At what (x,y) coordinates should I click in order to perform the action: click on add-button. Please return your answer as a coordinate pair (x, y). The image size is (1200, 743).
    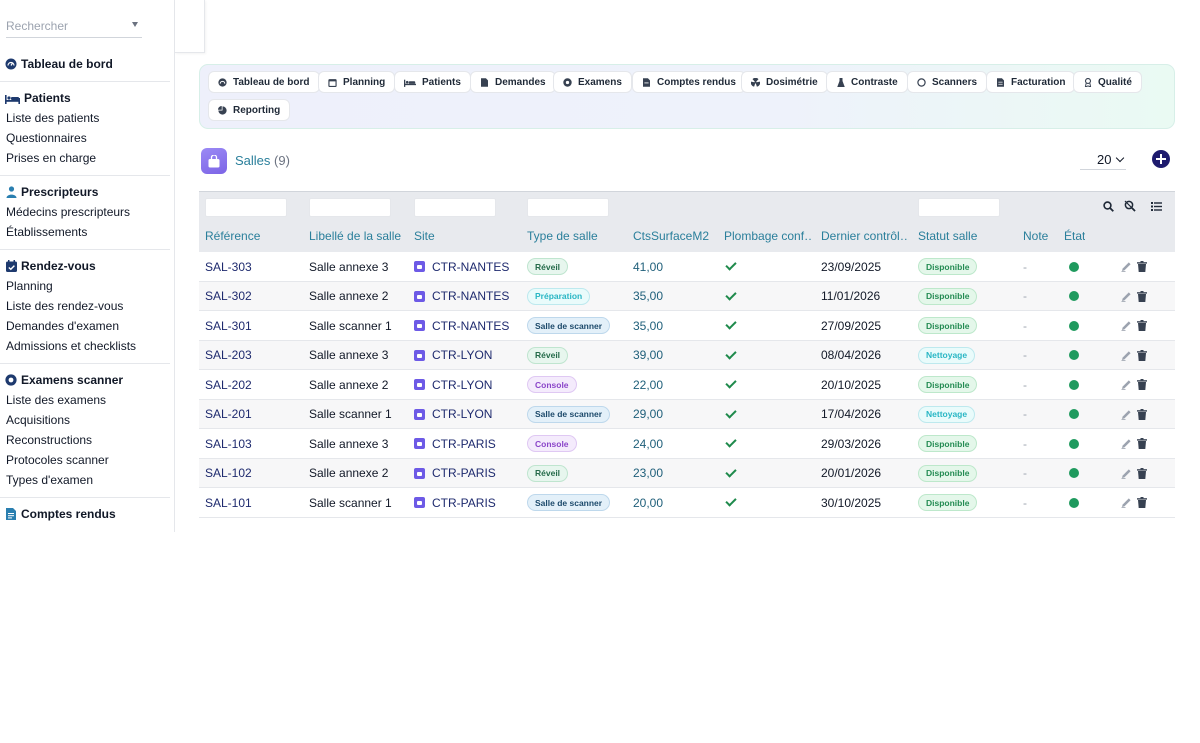
    Looking at the image, I should click on (1161, 159).